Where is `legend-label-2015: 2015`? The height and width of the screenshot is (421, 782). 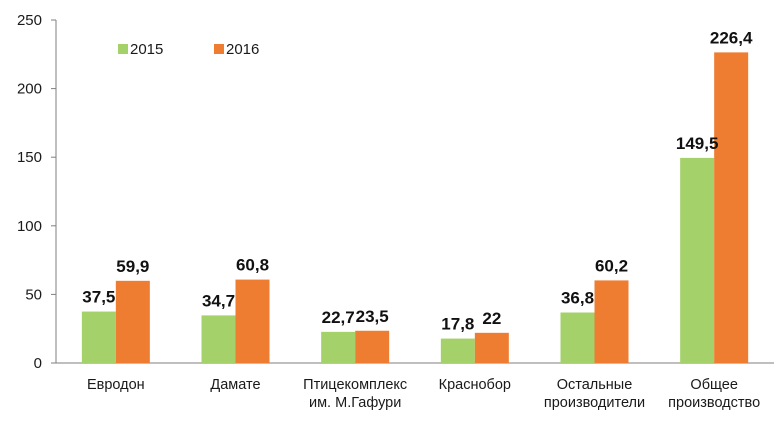
legend-label-2015: 2015 is located at coordinates (146, 49).